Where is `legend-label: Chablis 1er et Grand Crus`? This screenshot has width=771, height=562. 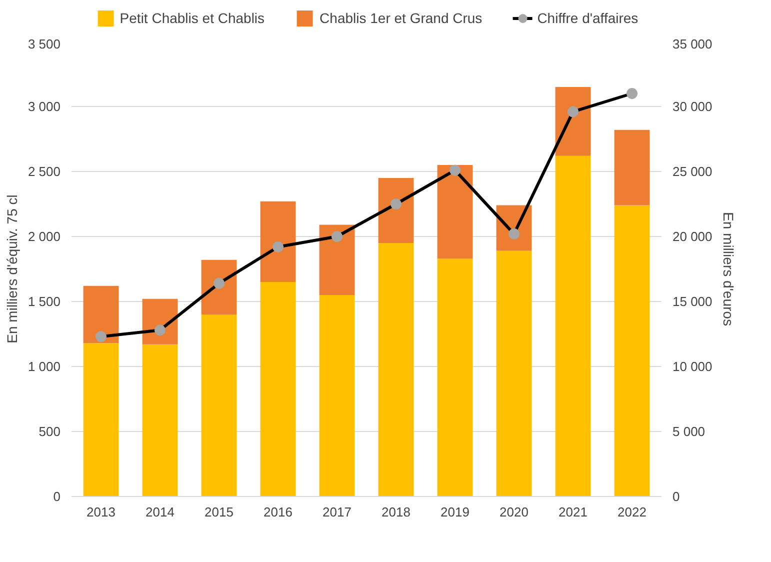
legend-label: Chablis 1er et Grand Crus is located at coordinates (401, 18).